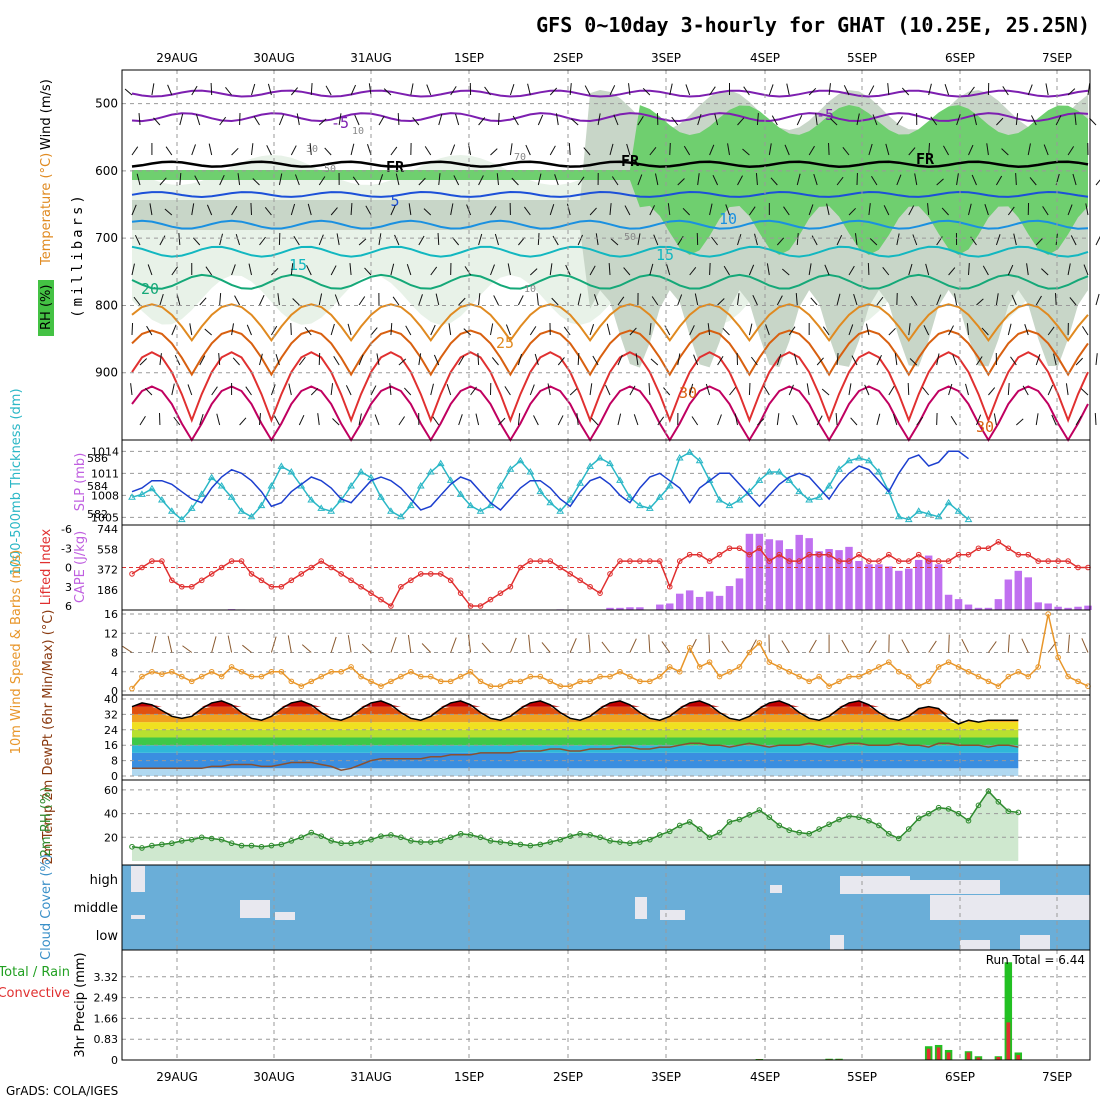  Describe the element at coordinates (640, 608) in the screenshot. I see `cape-bar` at that location.